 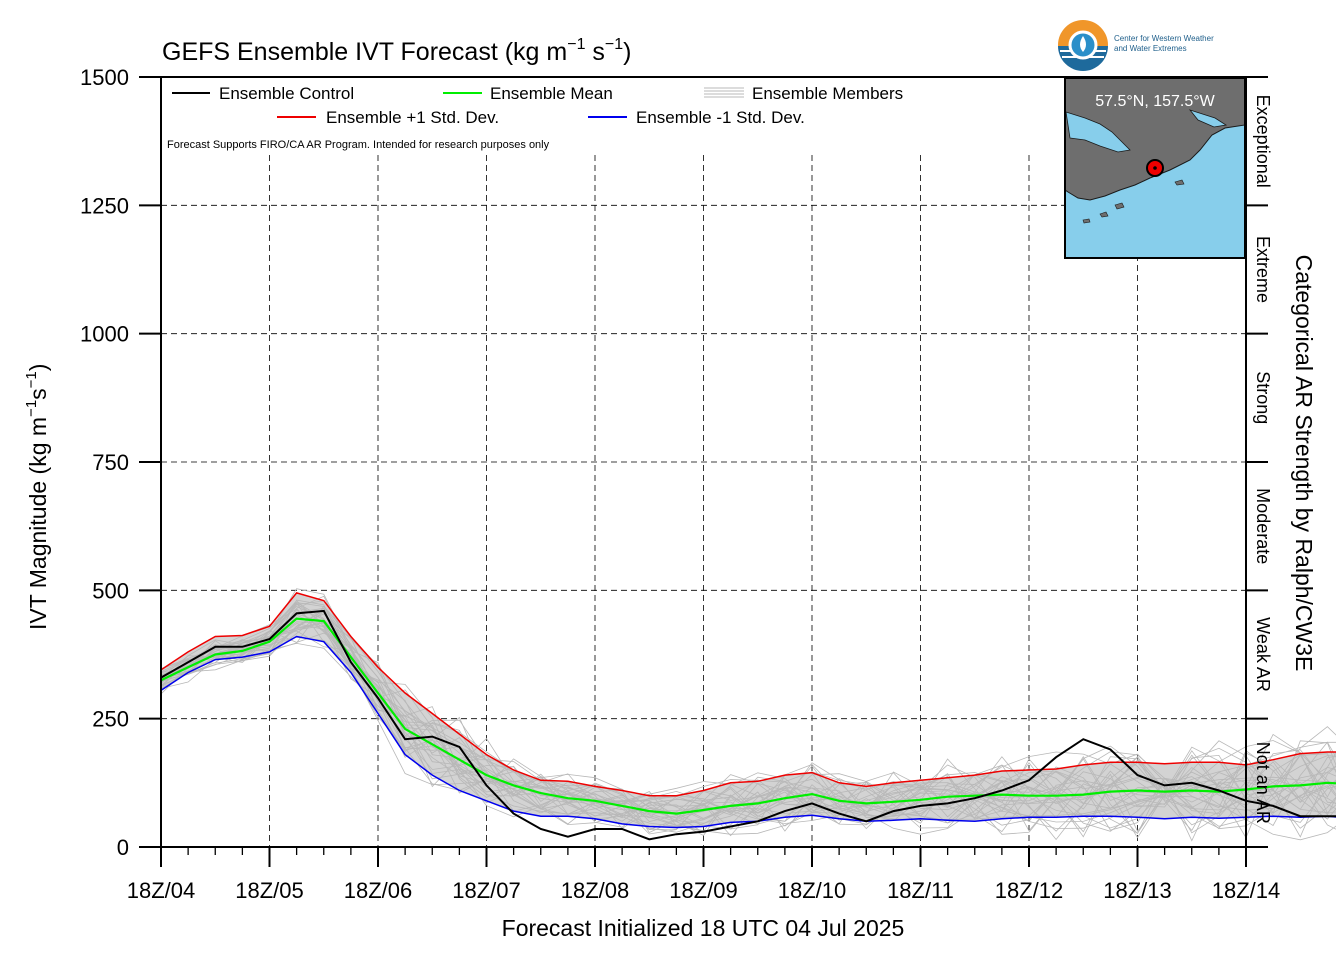 What do you see at coordinates (104, 205) in the screenshot?
I see `y-tick-label: 1250` at bounding box center [104, 205].